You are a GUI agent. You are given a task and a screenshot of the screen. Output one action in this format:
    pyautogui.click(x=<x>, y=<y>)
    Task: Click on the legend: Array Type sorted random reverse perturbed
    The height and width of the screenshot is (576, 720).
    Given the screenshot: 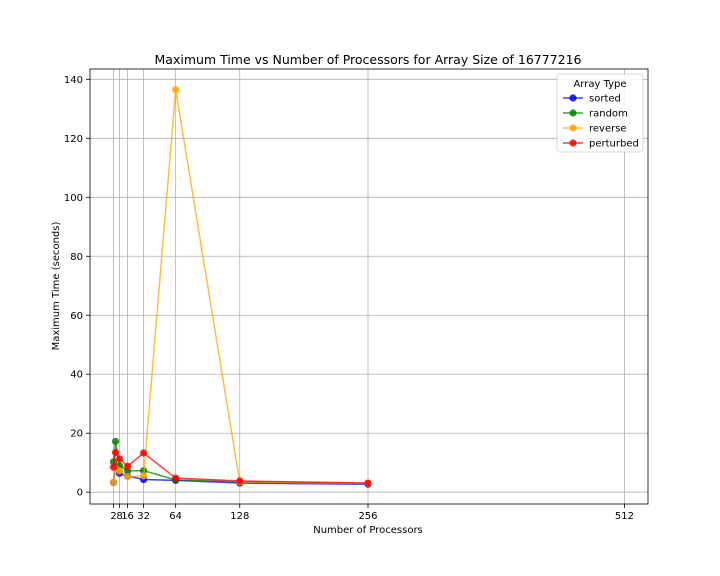 What is the action you would take?
    pyautogui.click(x=600, y=113)
    